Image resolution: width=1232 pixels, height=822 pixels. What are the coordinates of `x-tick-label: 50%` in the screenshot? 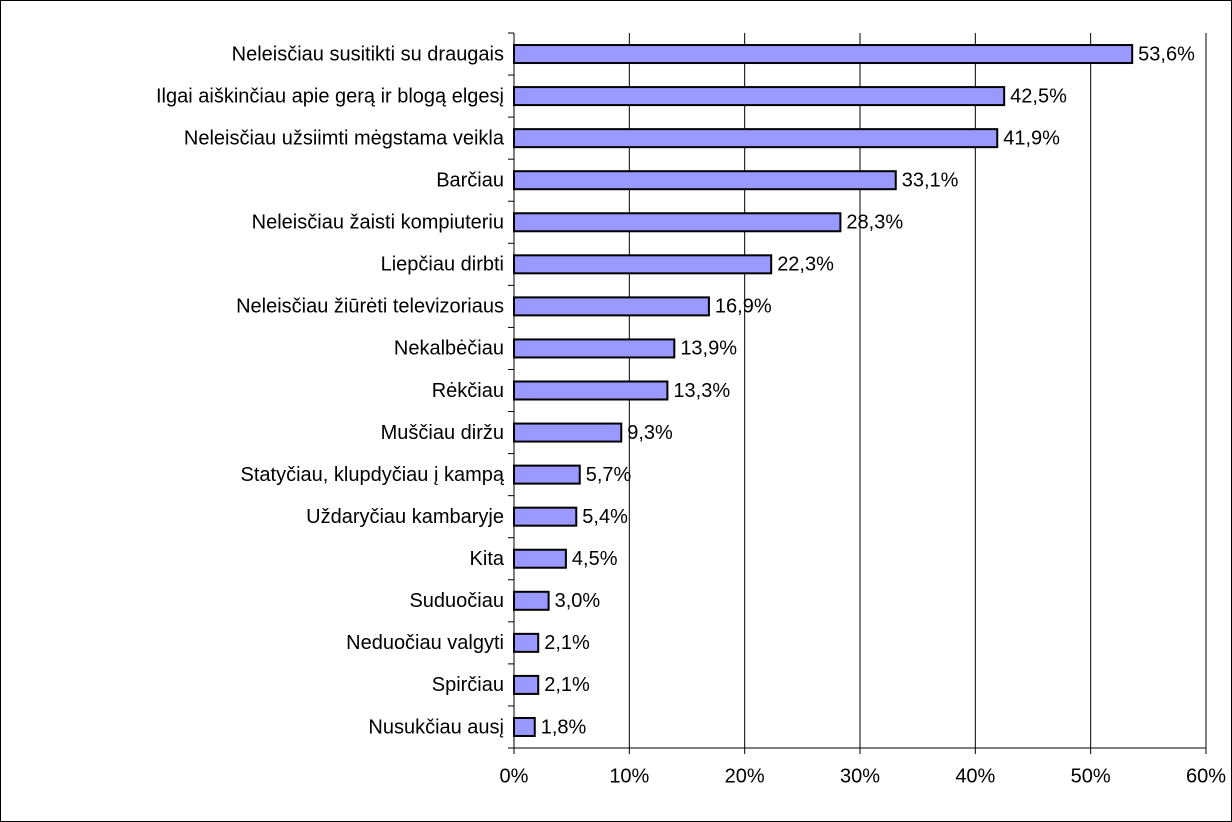 It's located at (1091, 776).